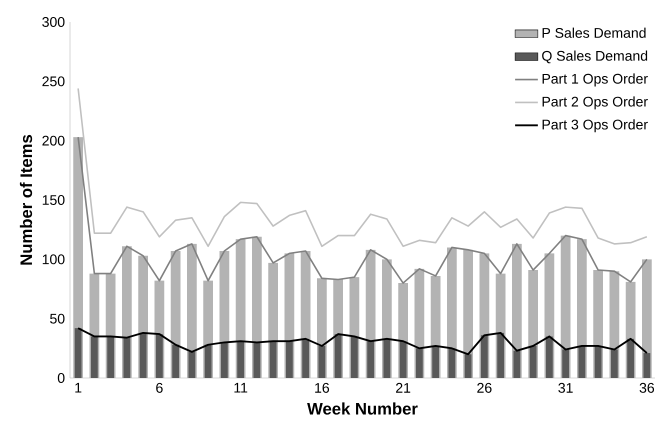  Describe the element at coordinates (159, 387) in the screenshot. I see `x-tick-label: 6` at that location.